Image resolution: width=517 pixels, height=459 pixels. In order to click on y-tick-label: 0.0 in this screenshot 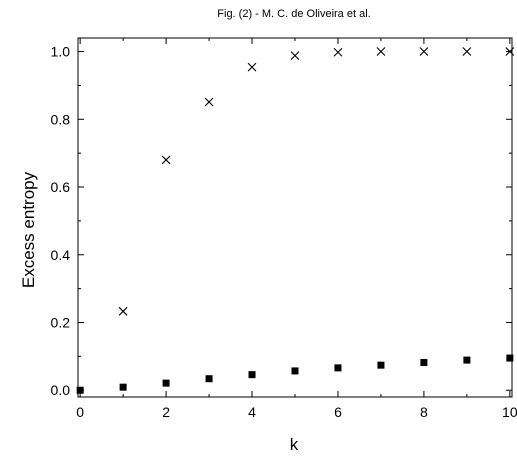, I will do `click(61, 390)`.